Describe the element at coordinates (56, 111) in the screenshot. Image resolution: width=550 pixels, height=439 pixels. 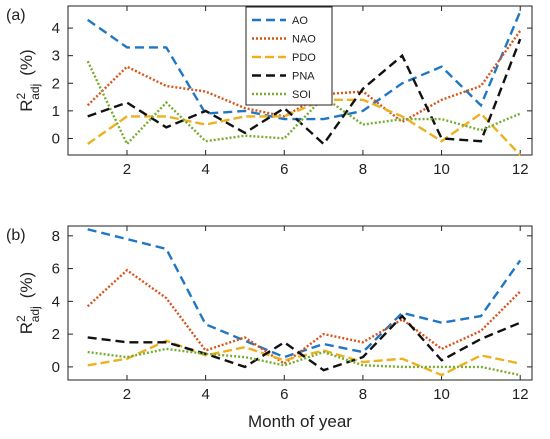
I see `y-tick-label: 1` at that location.